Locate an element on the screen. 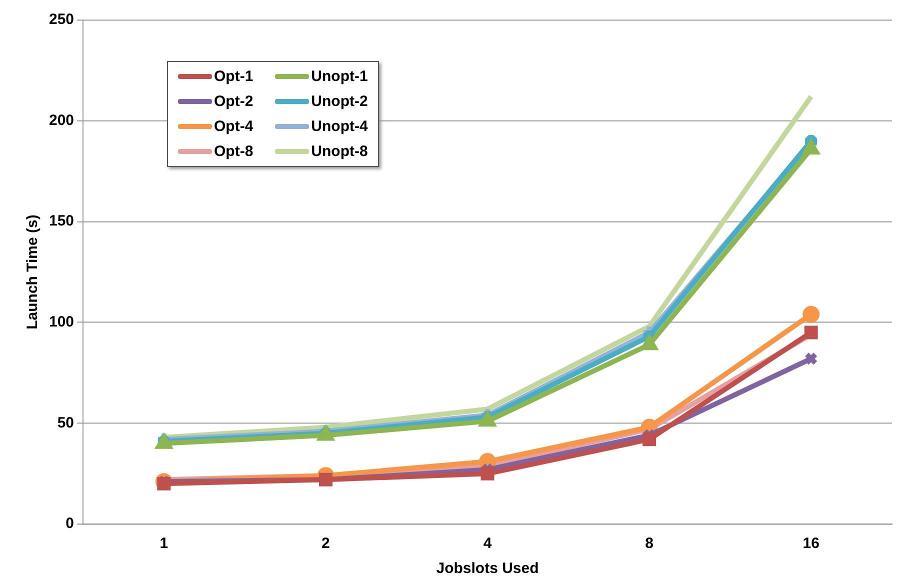 The height and width of the screenshot is (587, 917). legend-label: Unopt-8 is located at coordinates (339, 151).